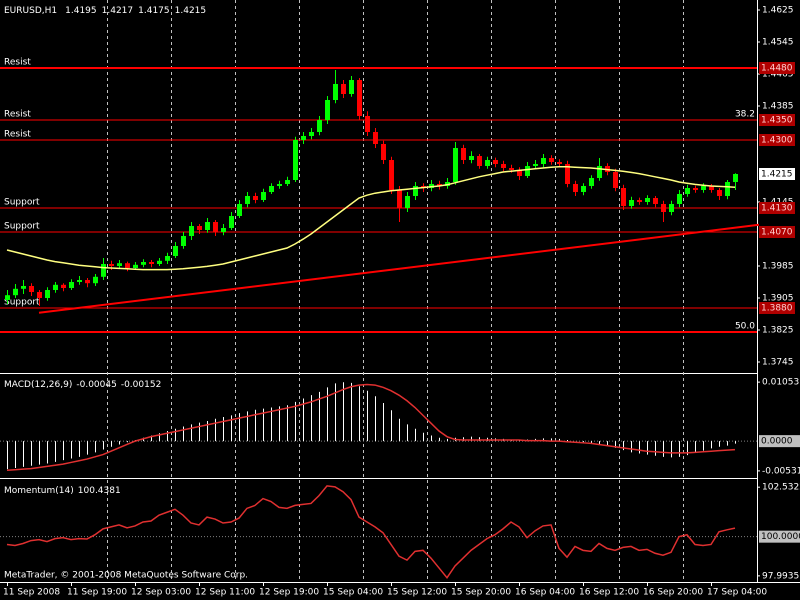  I want to click on fibo-label: 38.2, so click(745, 115).